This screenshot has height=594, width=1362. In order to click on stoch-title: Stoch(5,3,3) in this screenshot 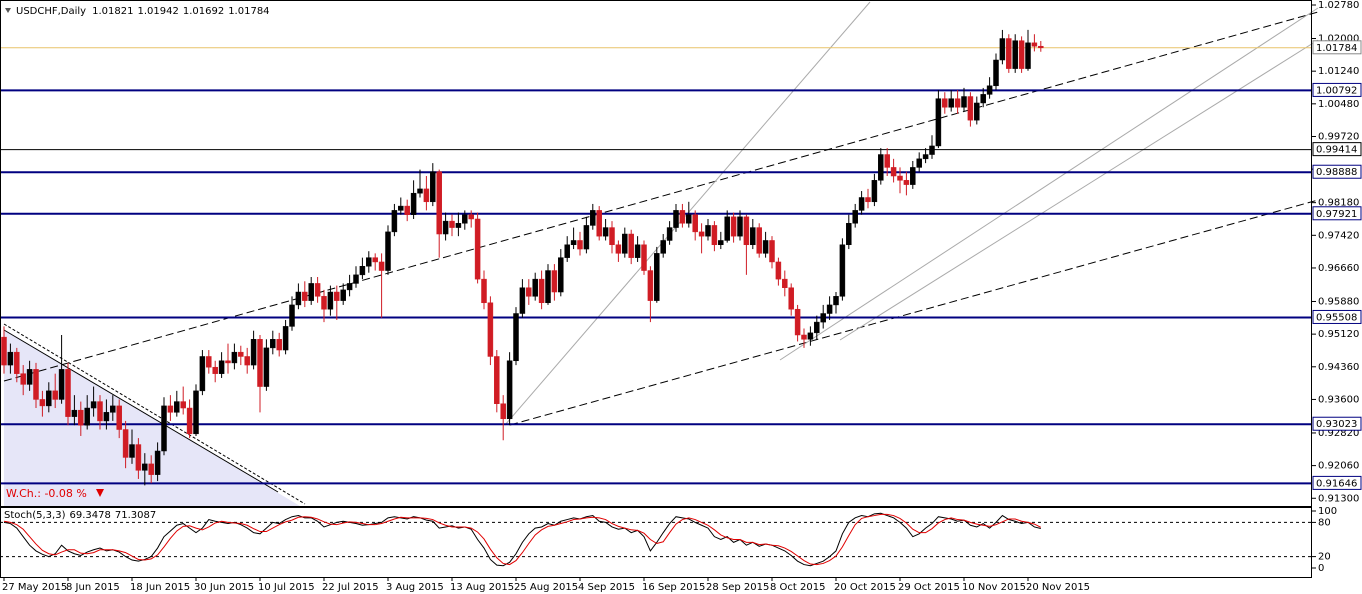, I will do `click(35, 515)`.